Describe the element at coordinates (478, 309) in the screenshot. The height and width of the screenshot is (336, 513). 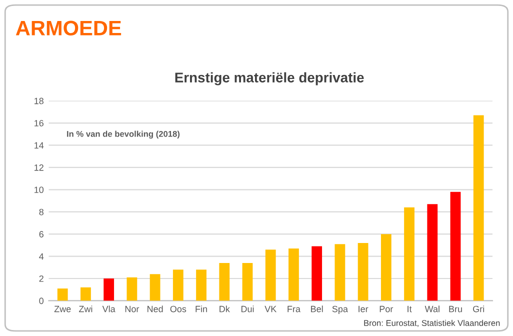
I see `x-tick-label: Gri` at that location.